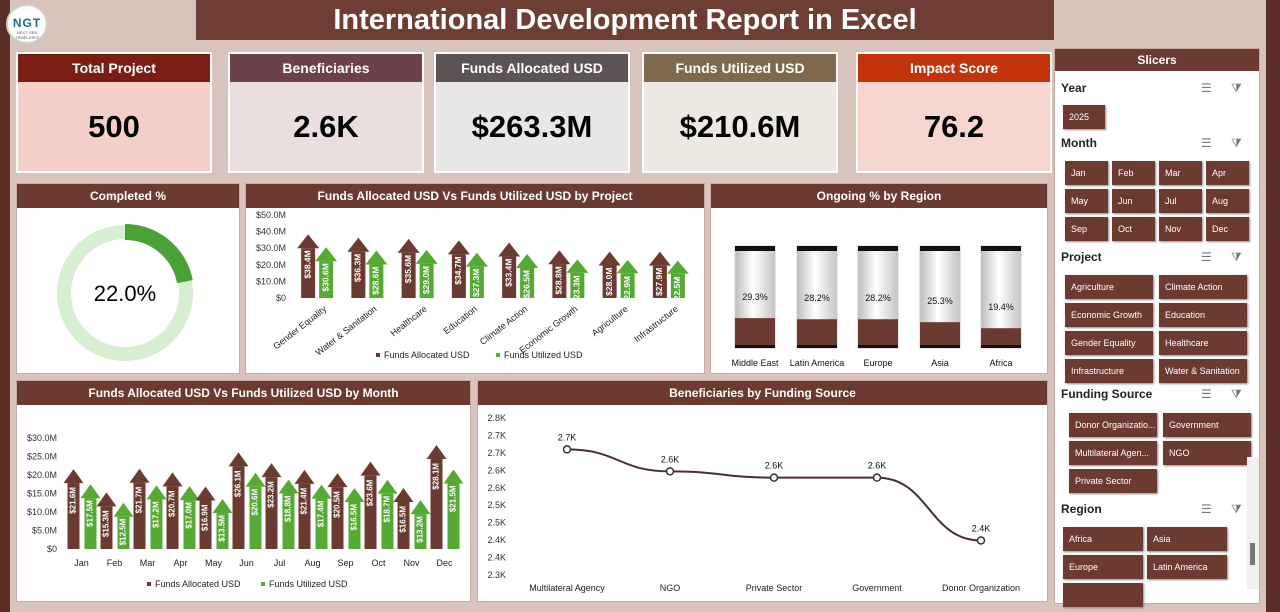 The width and height of the screenshot is (1280, 612). I want to click on slicer-button: Europe, so click(1103, 567).